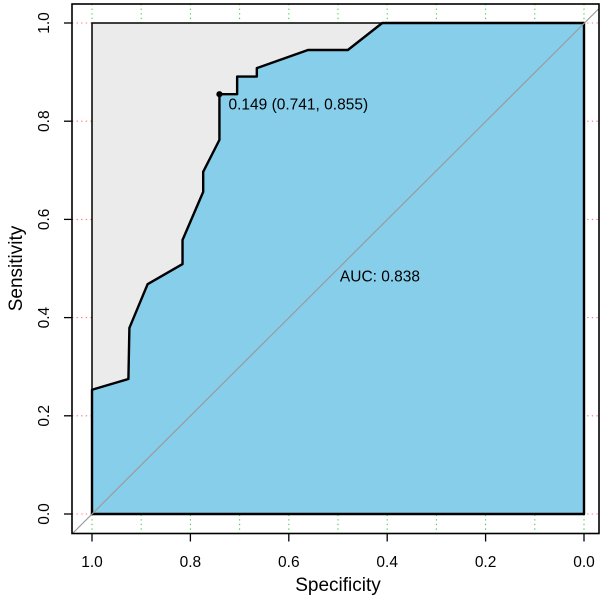 The width and height of the screenshot is (605, 599). I want to click on x-tick-label: 0.8, so click(191, 562).